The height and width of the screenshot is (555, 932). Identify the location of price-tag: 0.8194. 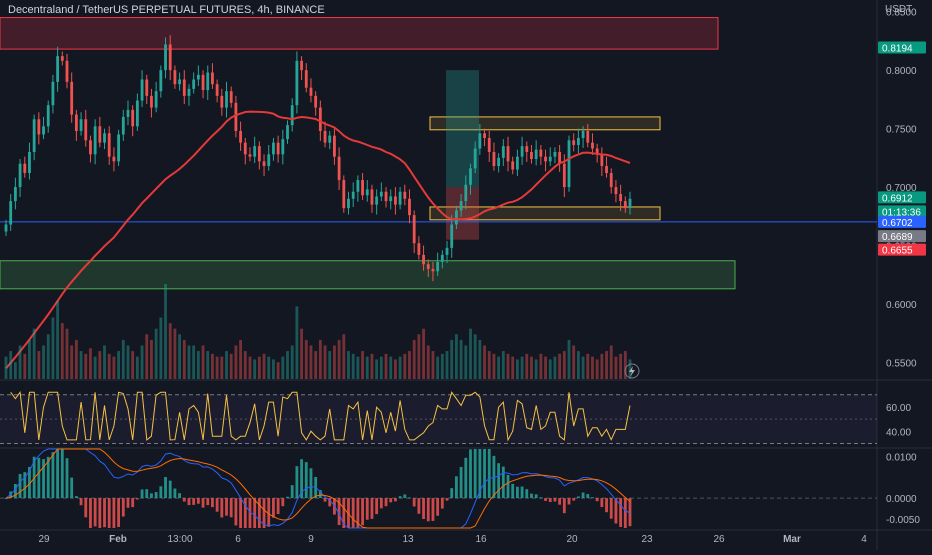
(902, 47).